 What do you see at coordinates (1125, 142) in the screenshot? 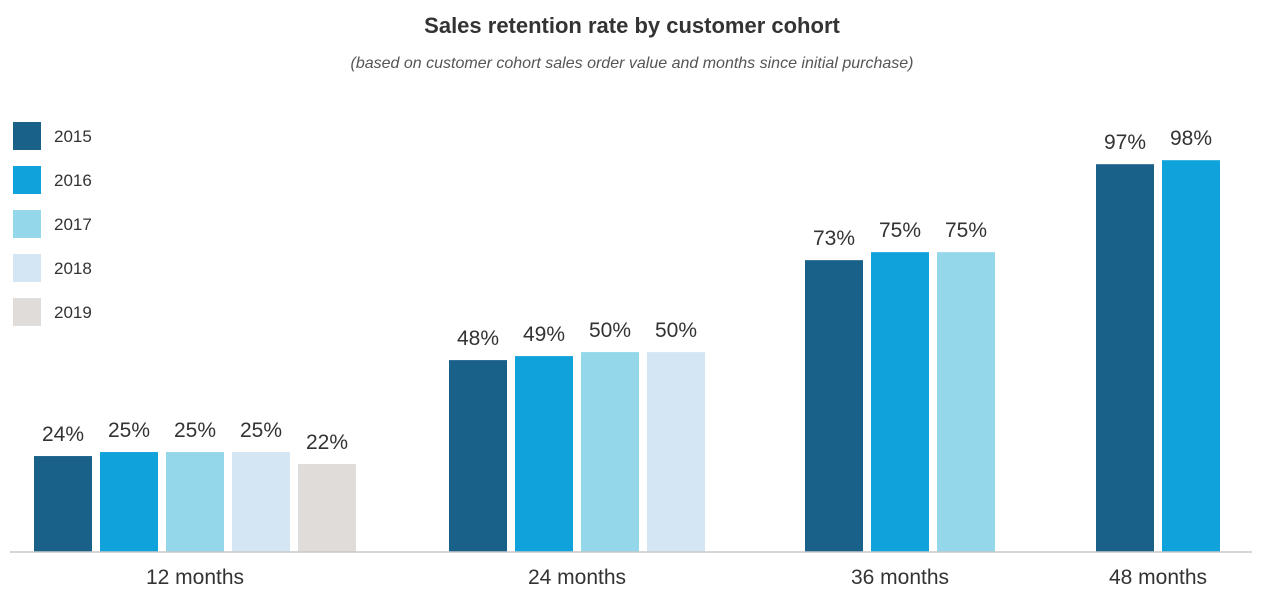
I see `data-label-2015-48-months: 97%` at bounding box center [1125, 142].